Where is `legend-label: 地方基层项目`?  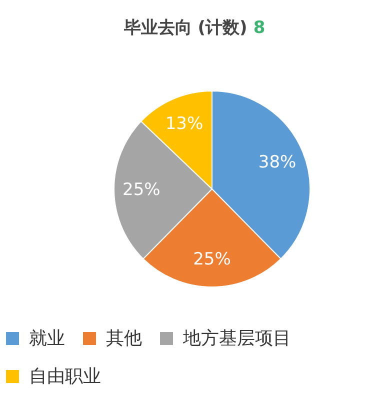
legend-label: 地方基层项目 is located at coordinates (237, 338).